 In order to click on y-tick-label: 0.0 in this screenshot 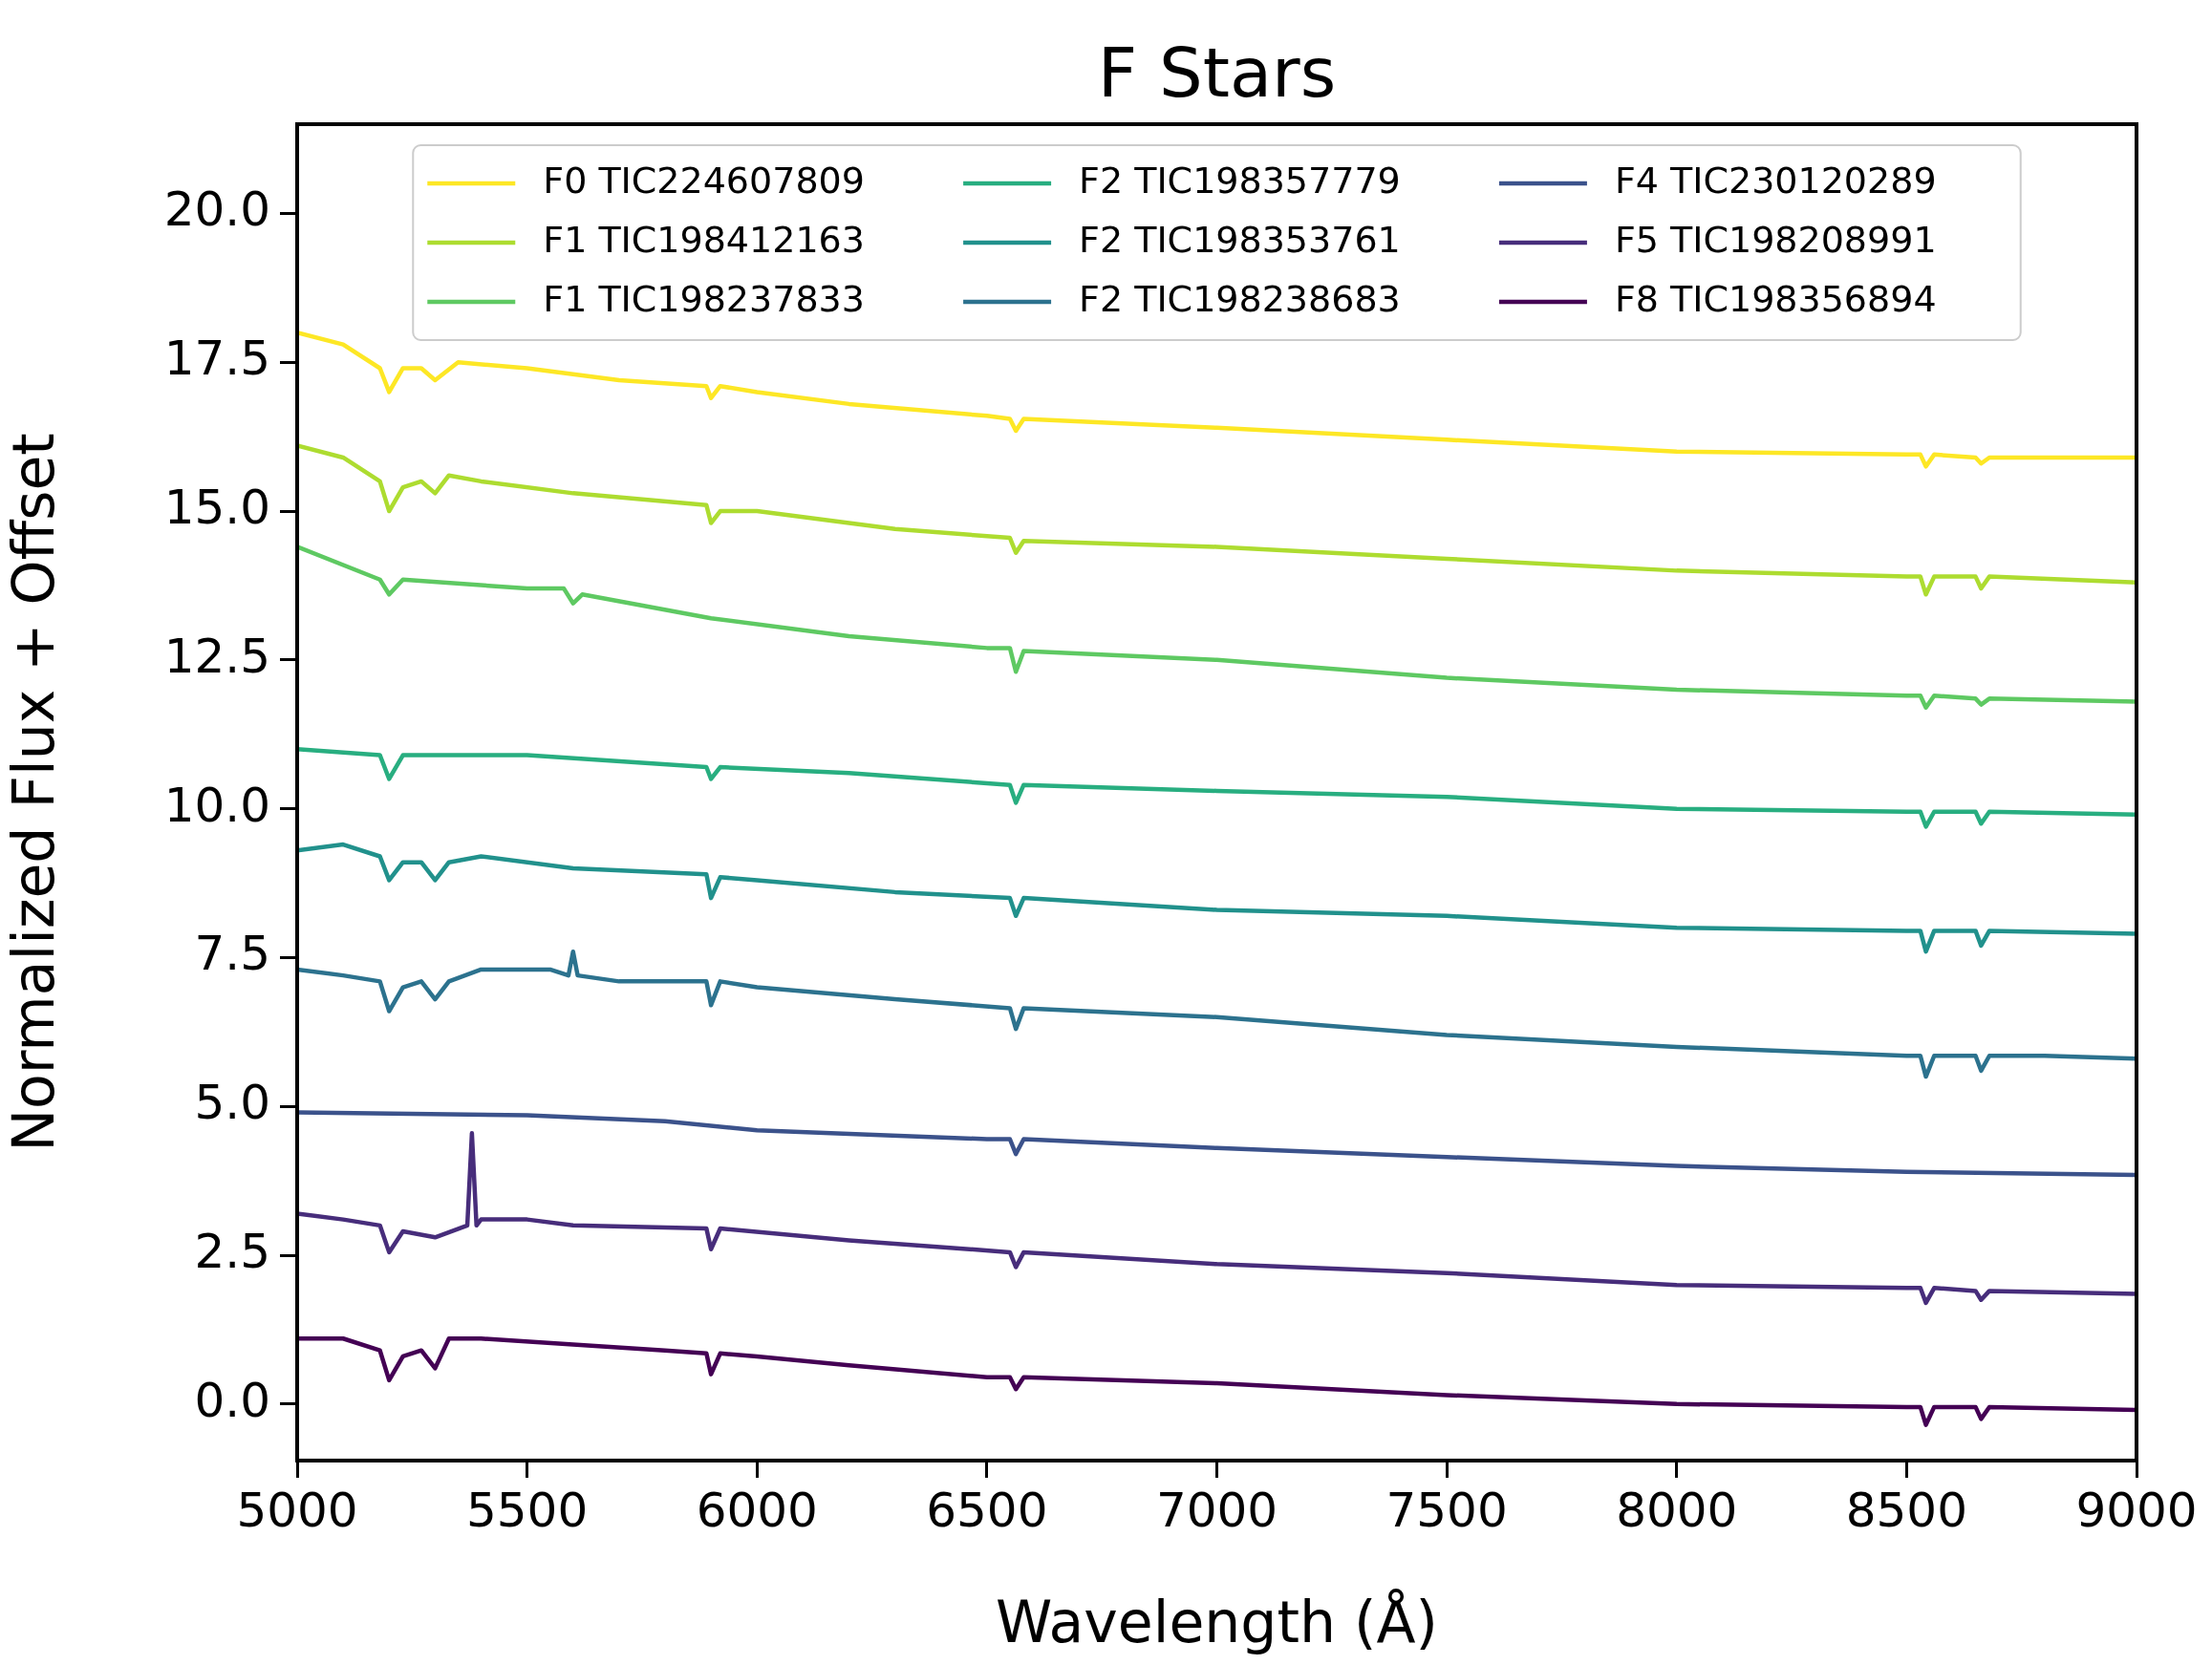, I will do `click(232, 1400)`.